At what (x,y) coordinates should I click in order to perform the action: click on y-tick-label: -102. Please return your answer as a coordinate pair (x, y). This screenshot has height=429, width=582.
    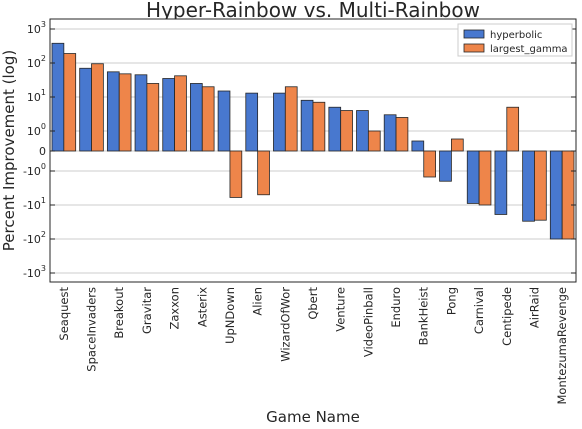
    Looking at the image, I should click on (34, 238).